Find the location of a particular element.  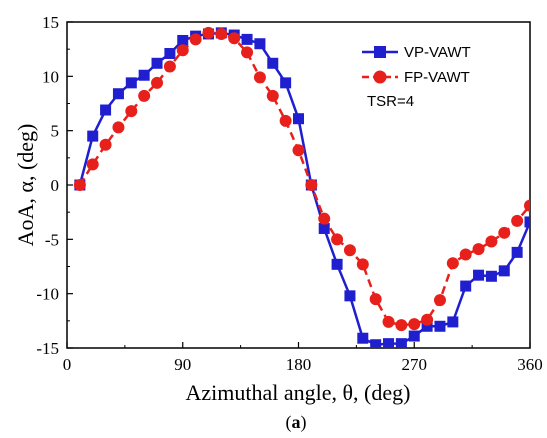

caption-letter: a is located at coordinates (296, 422).